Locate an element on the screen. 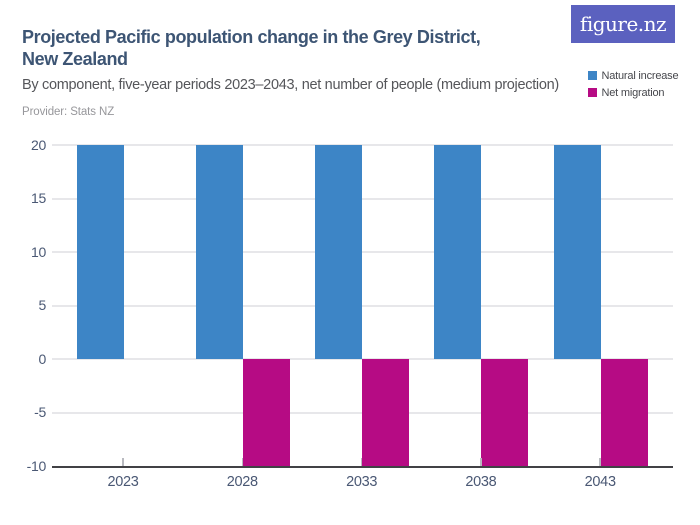  x-axis-label-2023: 2023 is located at coordinates (123, 482).